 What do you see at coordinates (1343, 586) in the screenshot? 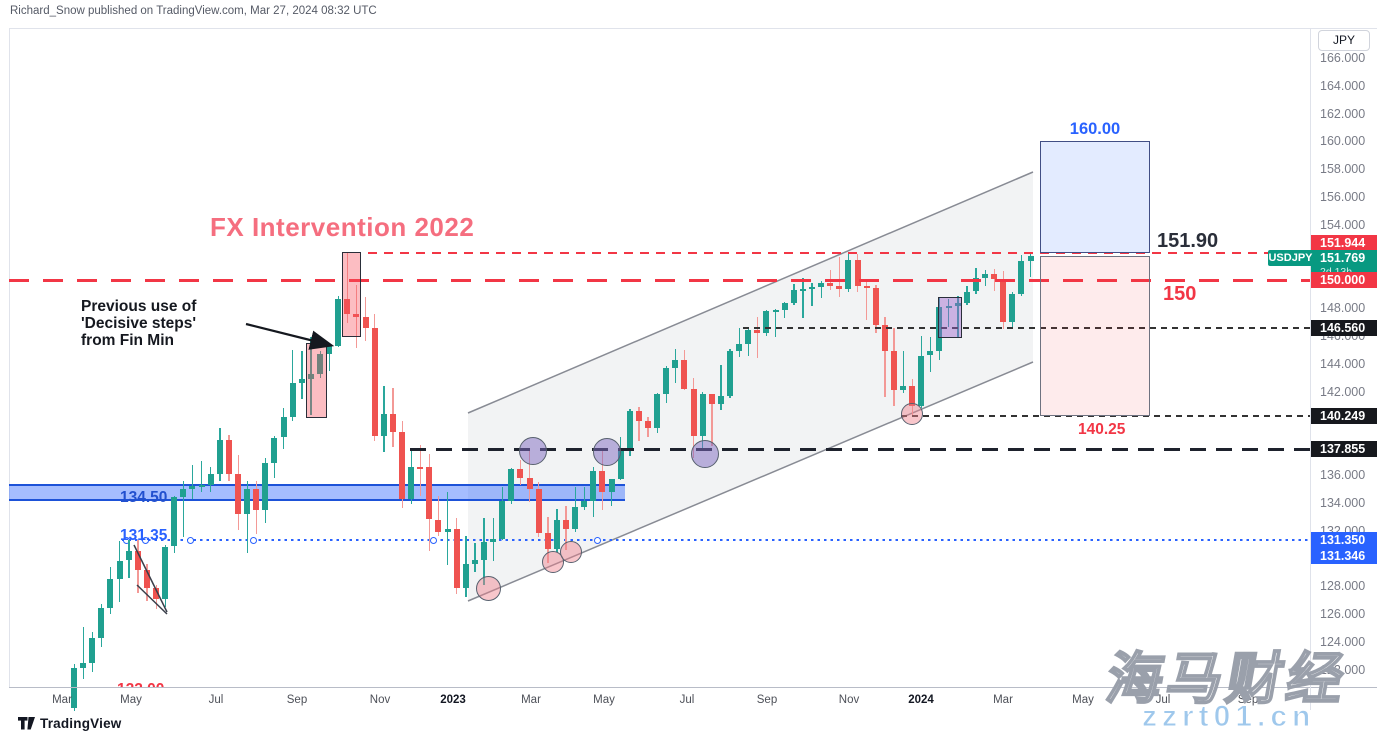
I see `y-axis-tick-label: 128.000` at bounding box center [1343, 586].